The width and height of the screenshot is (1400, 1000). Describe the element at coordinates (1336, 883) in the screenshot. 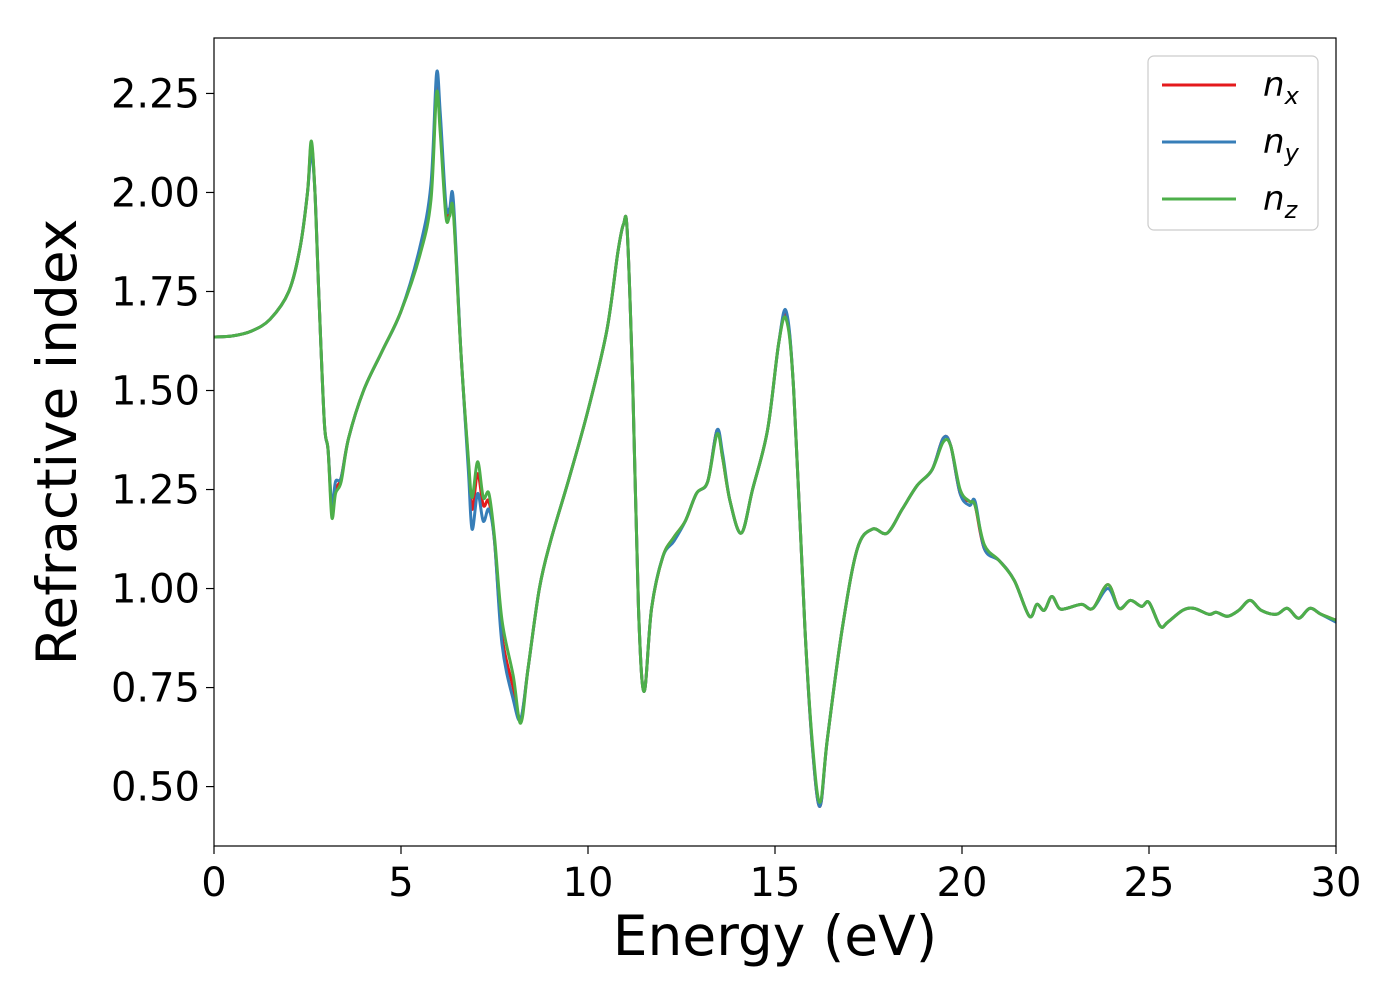

I see `x-tick-label: 30` at that location.